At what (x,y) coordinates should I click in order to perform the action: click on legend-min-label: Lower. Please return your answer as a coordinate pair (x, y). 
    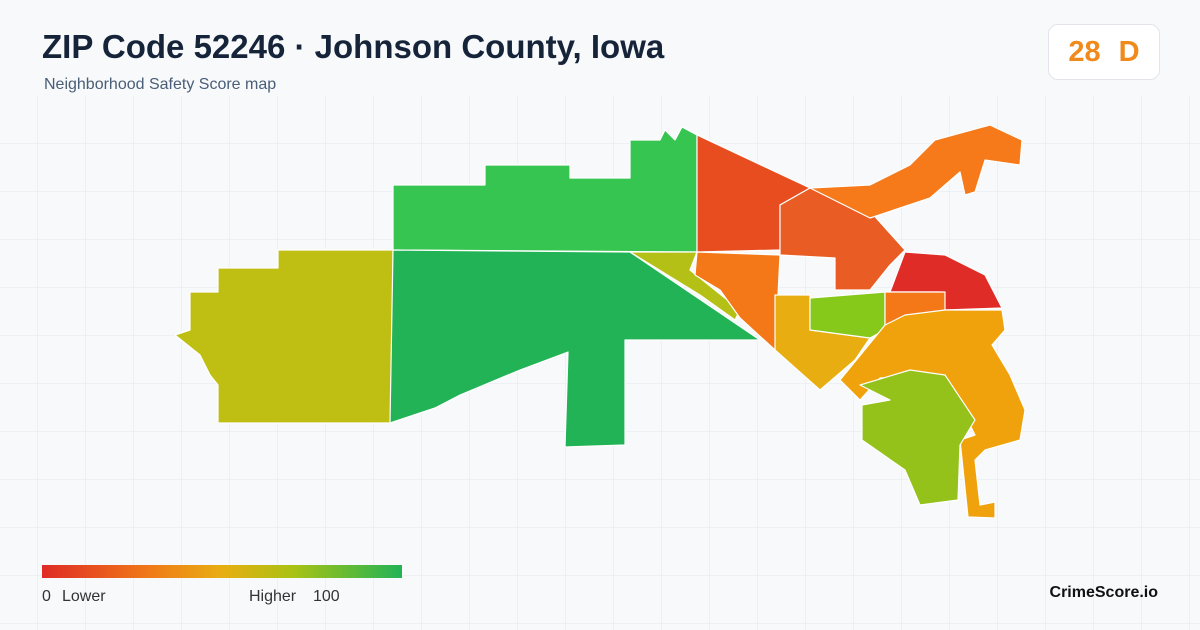
    Looking at the image, I should click on (84, 596).